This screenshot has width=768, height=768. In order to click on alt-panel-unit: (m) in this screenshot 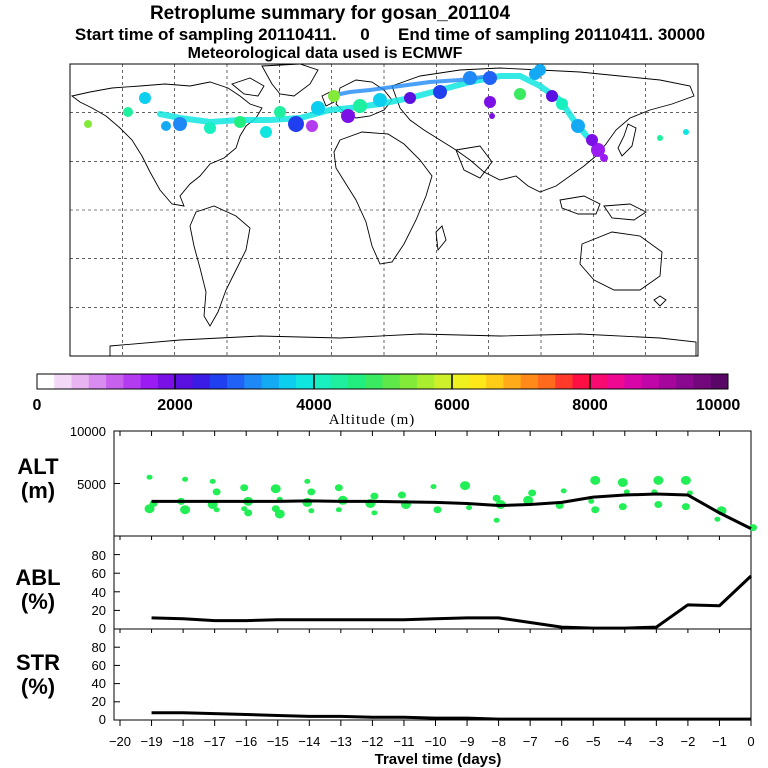, I will do `click(38, 490)`.